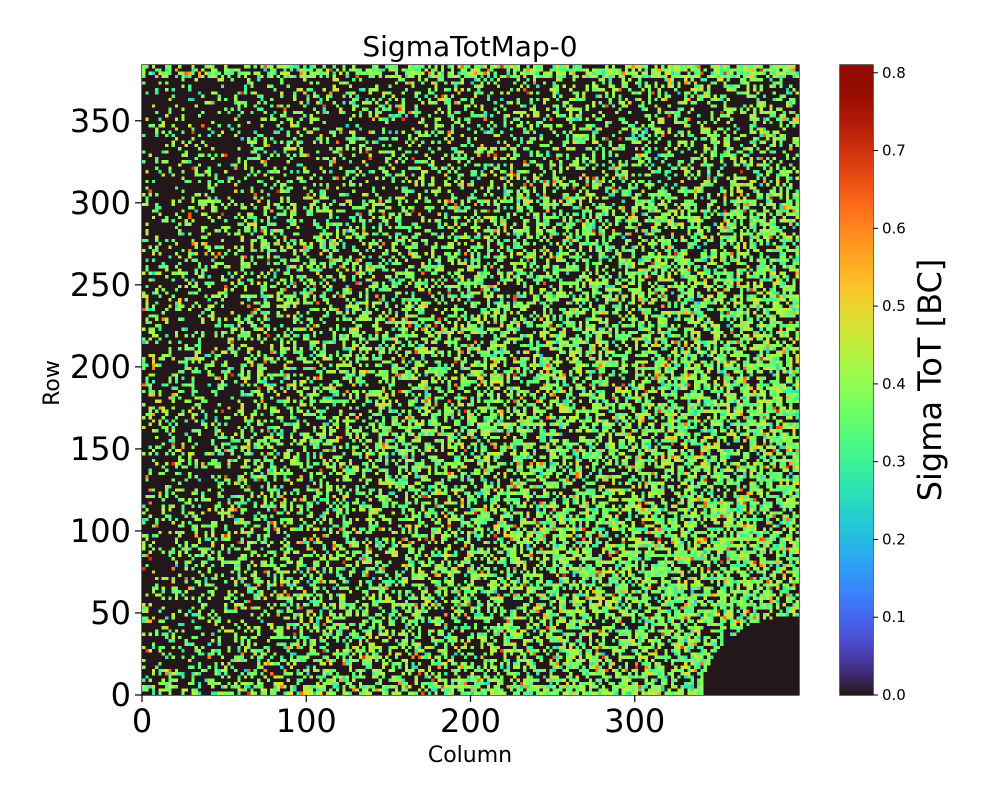 This screenshot has height=800, width=1000. I want to click on x-tick-label: 0, so click(142, 721).